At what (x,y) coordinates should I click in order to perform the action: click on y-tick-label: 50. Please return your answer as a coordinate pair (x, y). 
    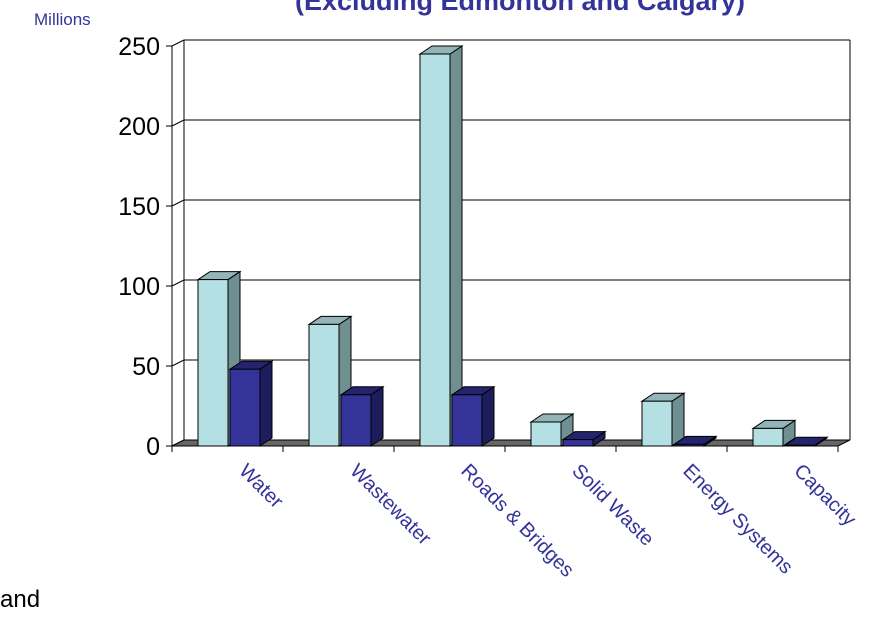
    Looking at the image, I should click on (146, 367).